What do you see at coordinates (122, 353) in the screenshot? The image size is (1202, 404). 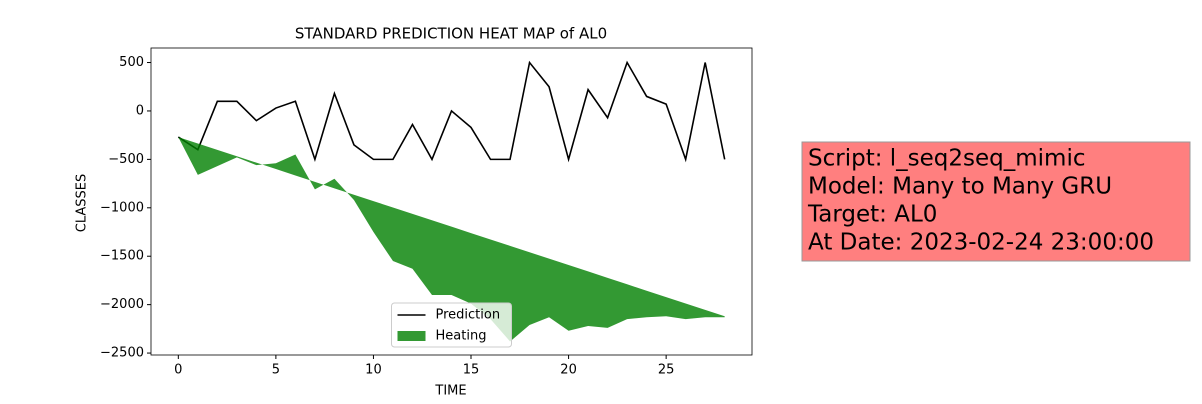 I see `y-tick-label: −2500` at bounding box center [122, 353].